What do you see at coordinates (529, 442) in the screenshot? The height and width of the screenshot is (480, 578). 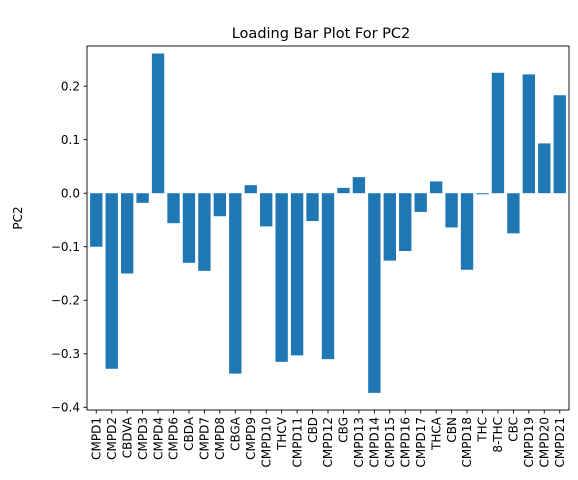 I see `x-tick-label: CMPD19` at bounding box center [529, 442].